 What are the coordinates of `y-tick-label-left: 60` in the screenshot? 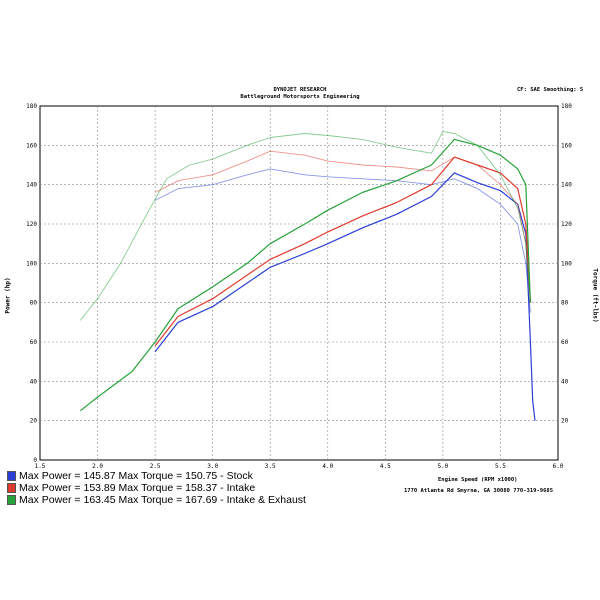 It's located at (34, 342).